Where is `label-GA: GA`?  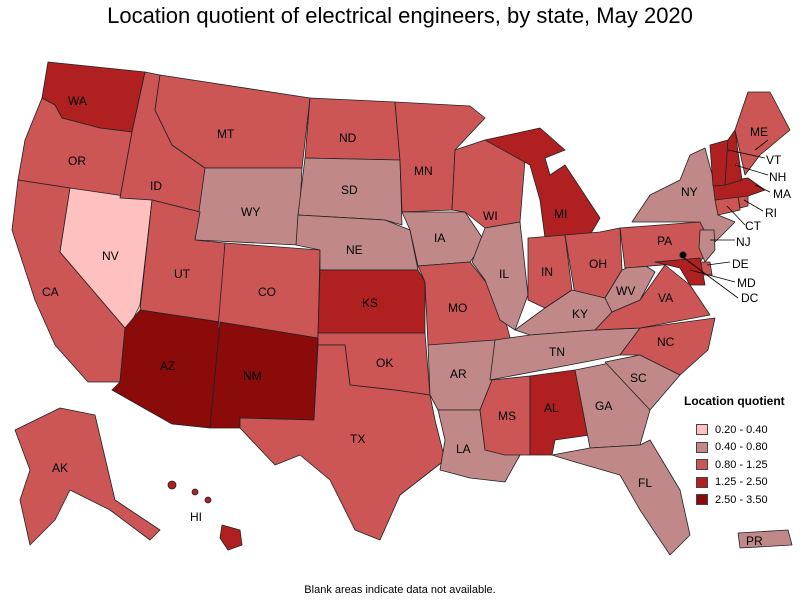
label-GA: GA is located at coordinates (603, 406).